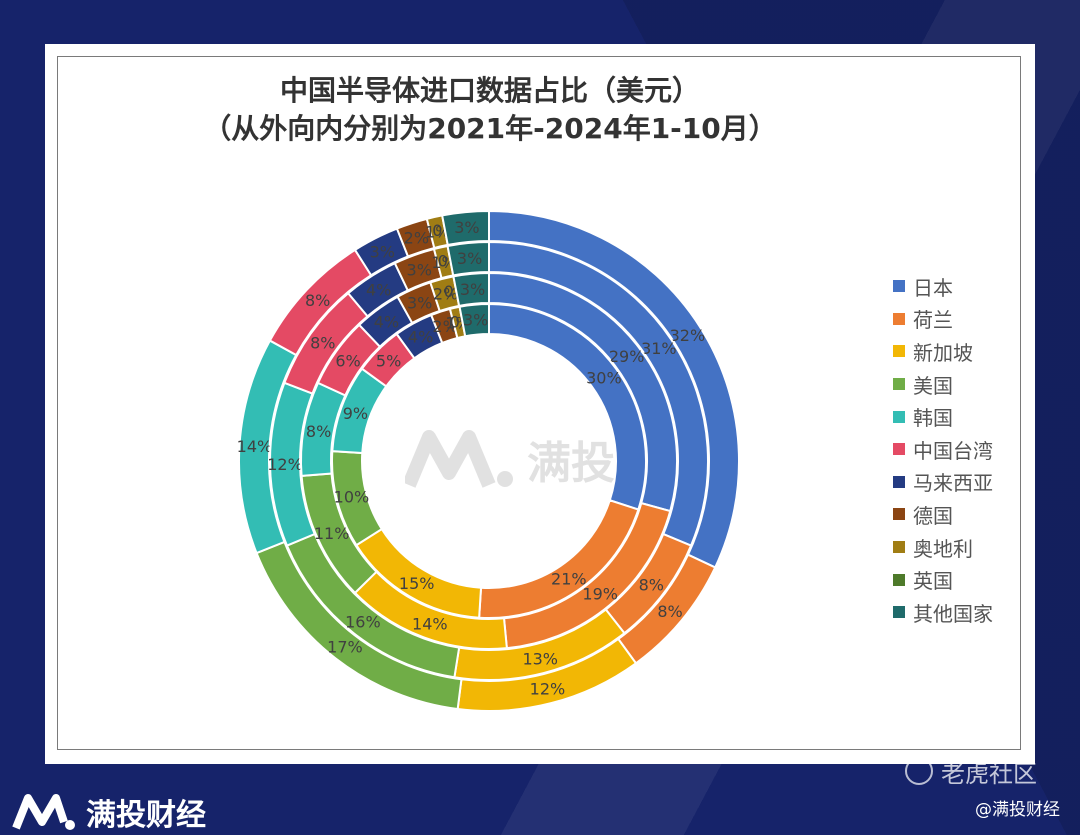 The width and height of the screenshot is (1080, 835). Describe the element at coordinates (919, 771) in the screenshot. I see `tiger-community-icon` at that location.